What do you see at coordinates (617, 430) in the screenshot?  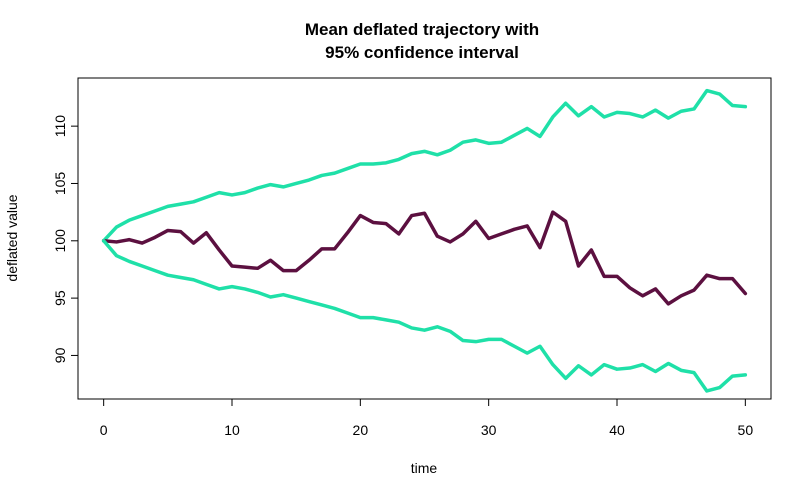 I see `x-tick-label: 40` at bounding box center [617, 430].